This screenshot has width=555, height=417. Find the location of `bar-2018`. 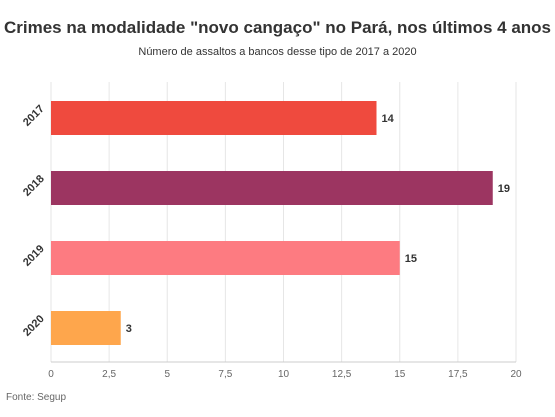

bar-2018 is located at coordinates (272, 188).